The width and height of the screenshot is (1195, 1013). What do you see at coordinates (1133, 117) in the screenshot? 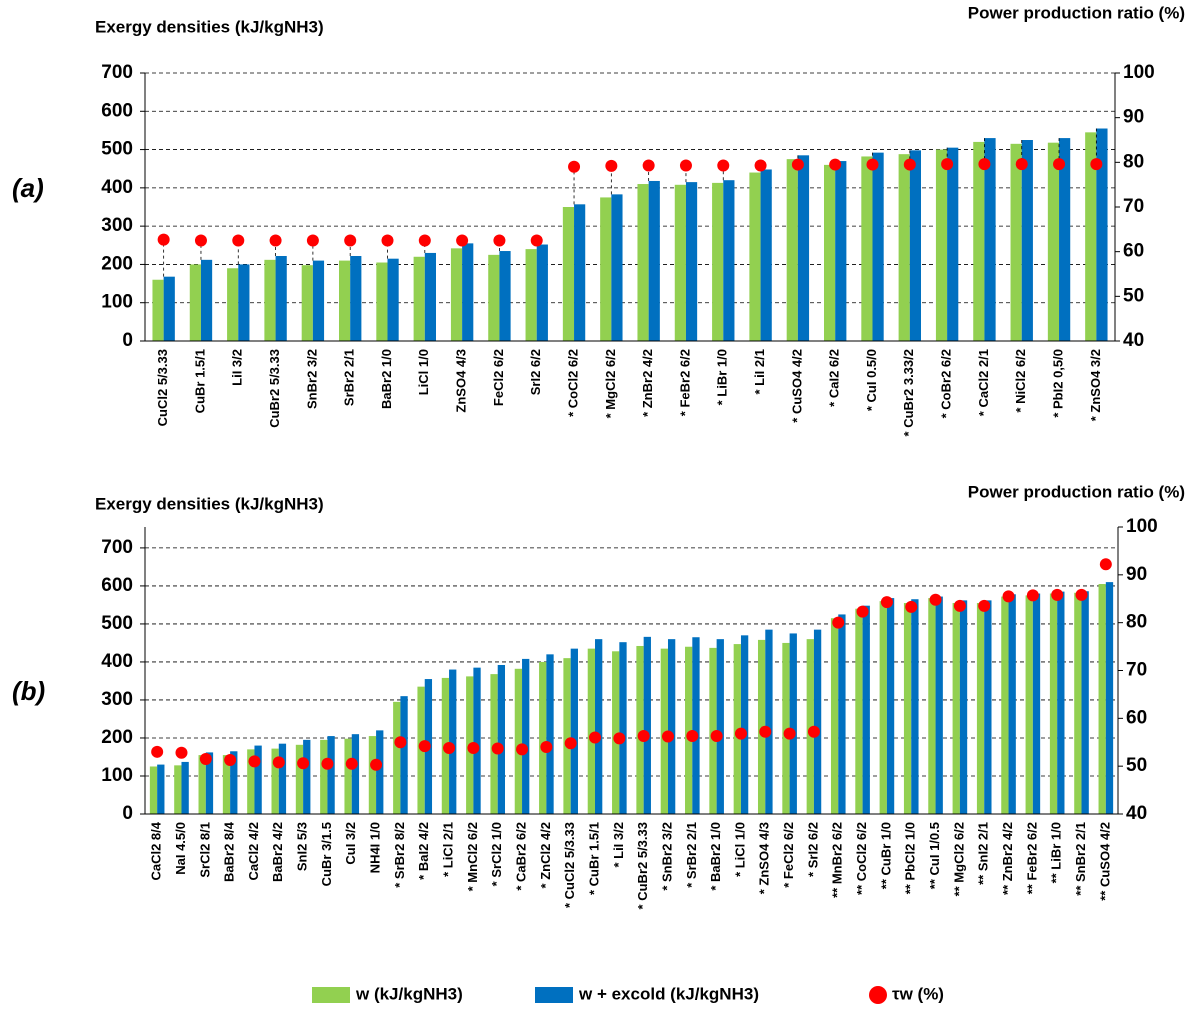
I see `y2-tick-label: 90` at bounding box center [1133, 117].